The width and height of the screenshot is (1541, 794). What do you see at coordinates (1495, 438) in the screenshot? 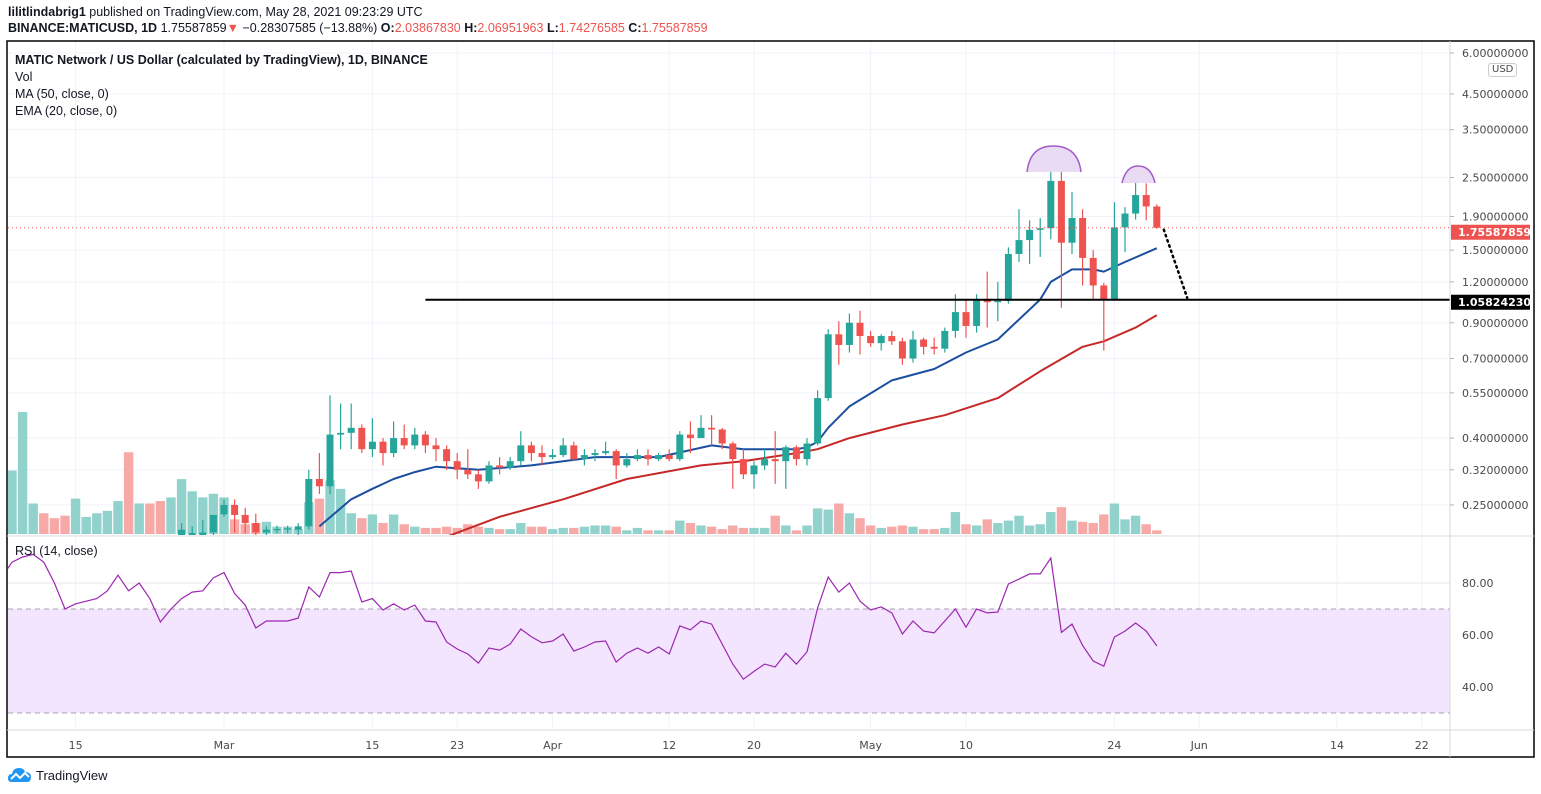
I see `price-tick-label: 0.40000000` at bounding box center [1495, 438].